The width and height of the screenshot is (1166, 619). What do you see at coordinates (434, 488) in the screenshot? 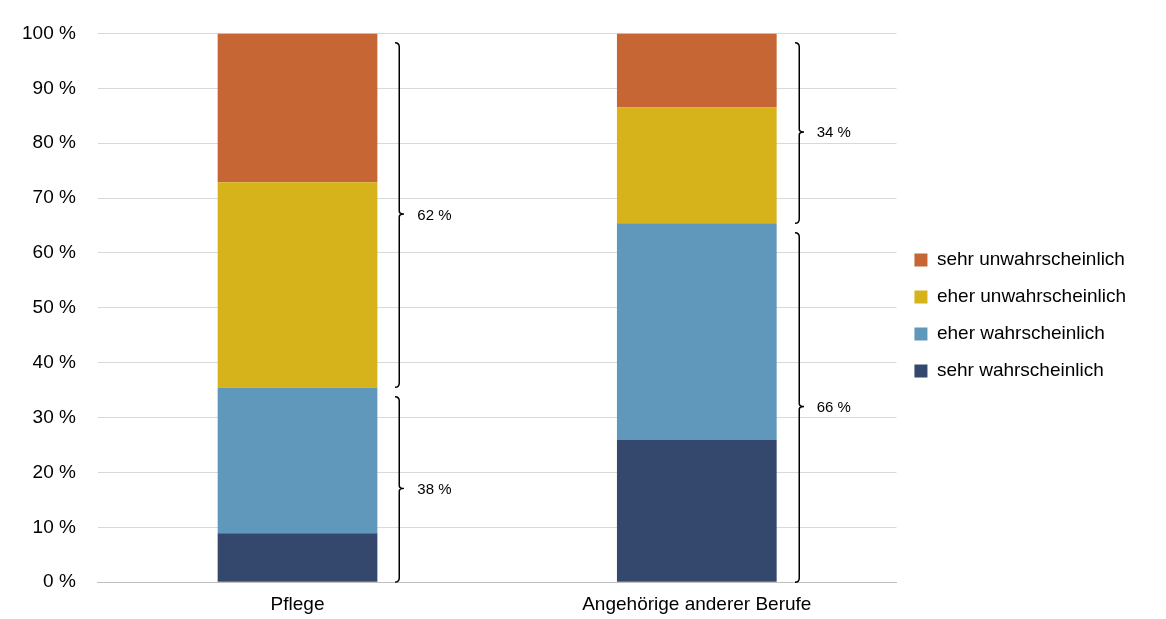
I see `annotation: 38 %` at bounding box center [434, 488].